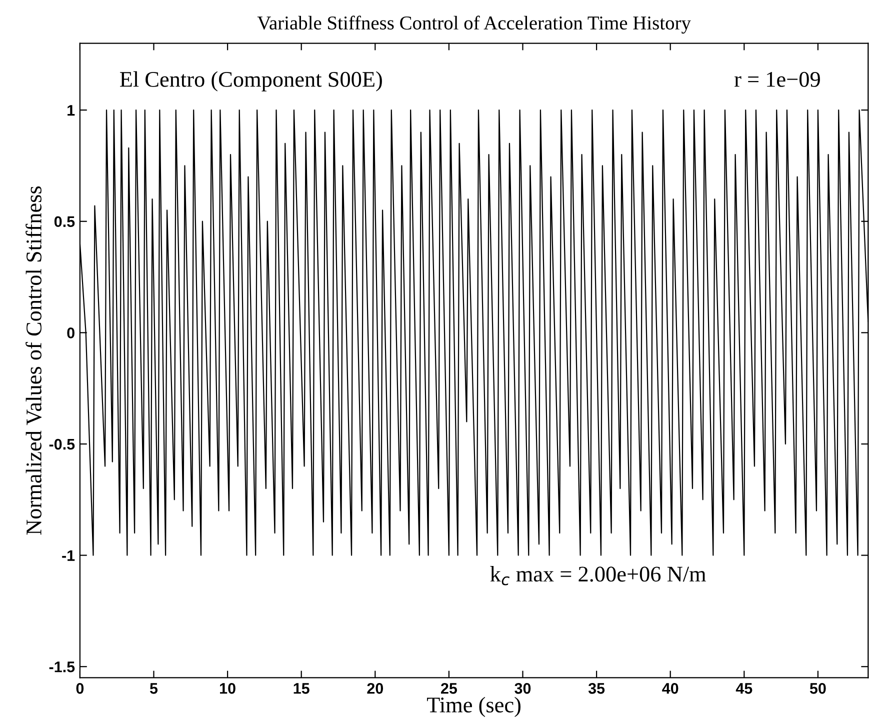 The width and height of the screenshot is (869, 721). What do you see at coordinates (598, 576) in the screenshot?
I see `annotation: k$_{c}$ max = 2.00e+06 N/m` at bounding box center [598, 576].